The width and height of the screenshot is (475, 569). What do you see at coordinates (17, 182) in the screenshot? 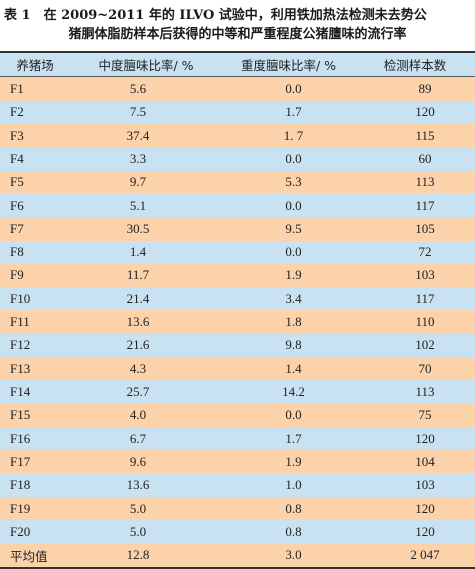
I see `farm-cell: F5` at bounding box center [17, 182].